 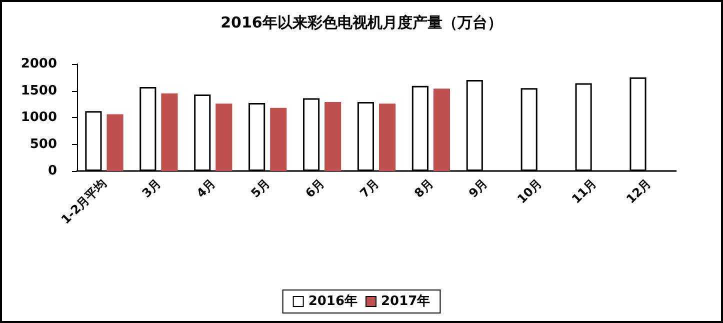 What do you see at coordinates (333, 301) in the screenshot?
I see `legend-label: 2016年` at bounding box center [333, 301].